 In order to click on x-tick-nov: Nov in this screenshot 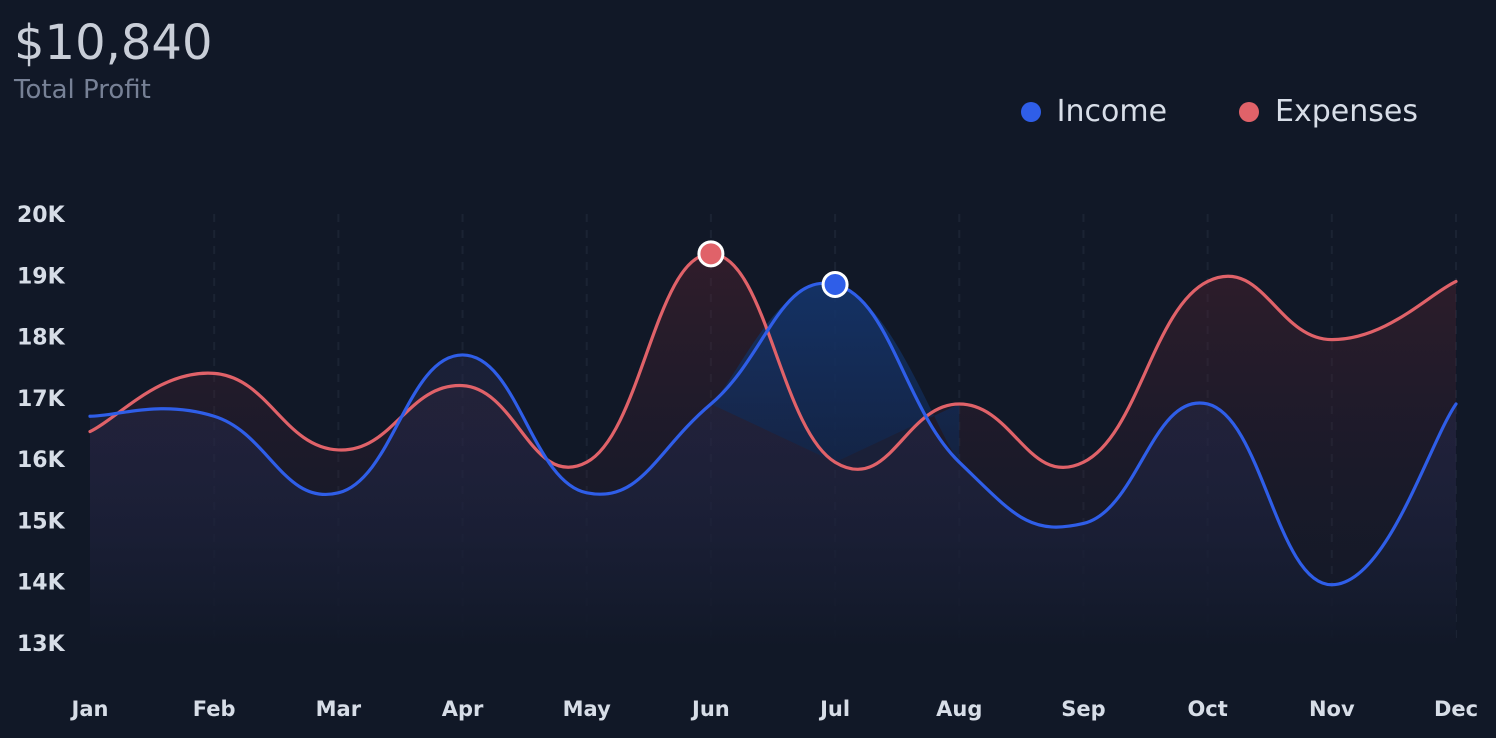, I will do `click(1332, 709)`.